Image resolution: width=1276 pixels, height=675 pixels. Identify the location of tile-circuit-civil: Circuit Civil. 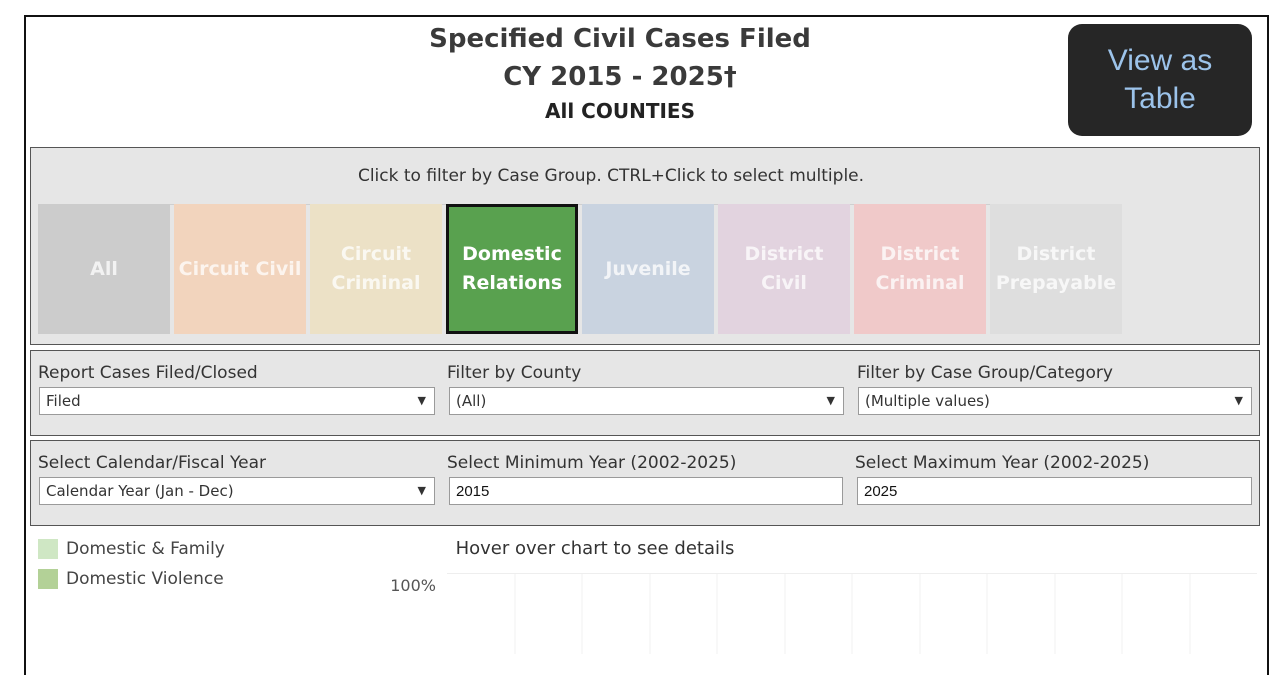
(240, 269).